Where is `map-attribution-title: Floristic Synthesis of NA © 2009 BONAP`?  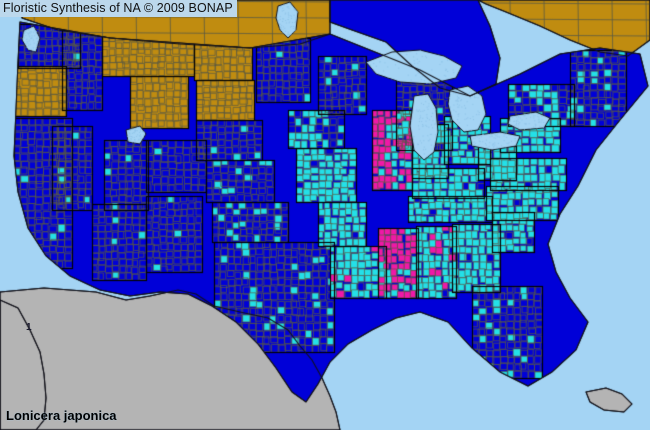 map-attribution-title: Floristic Synthesis of NA © 2009 BONAP is located at coordinates (118, 8).